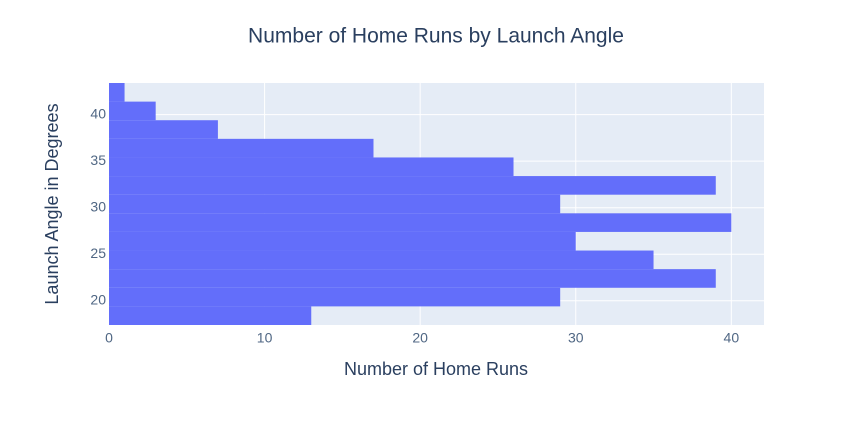  I want to click on y-tick-label: 40, so click(98, 113).